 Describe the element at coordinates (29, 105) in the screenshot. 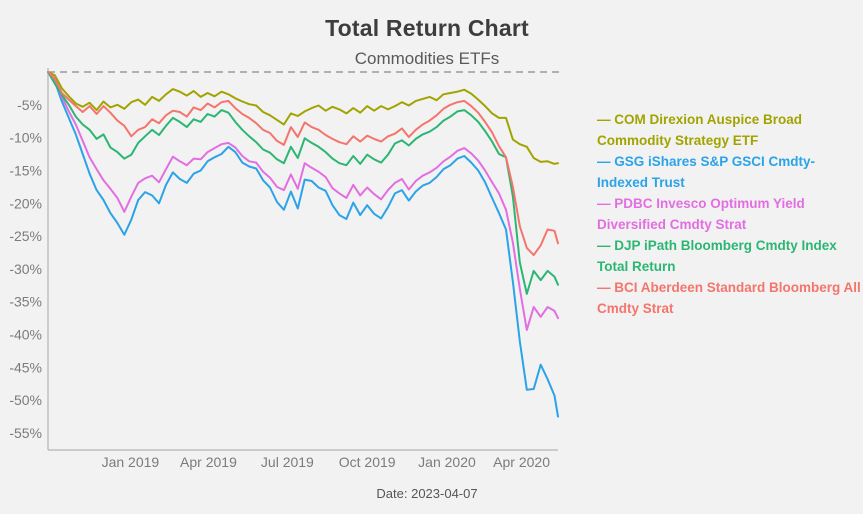

I see `y-tick-label: -5%` at that location.